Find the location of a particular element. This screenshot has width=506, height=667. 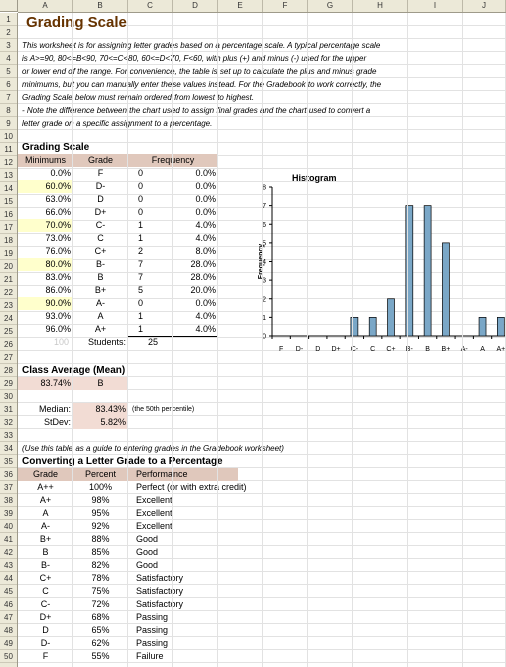

scale-percent-cell: 20.0% is located at coordinates (203, 290).